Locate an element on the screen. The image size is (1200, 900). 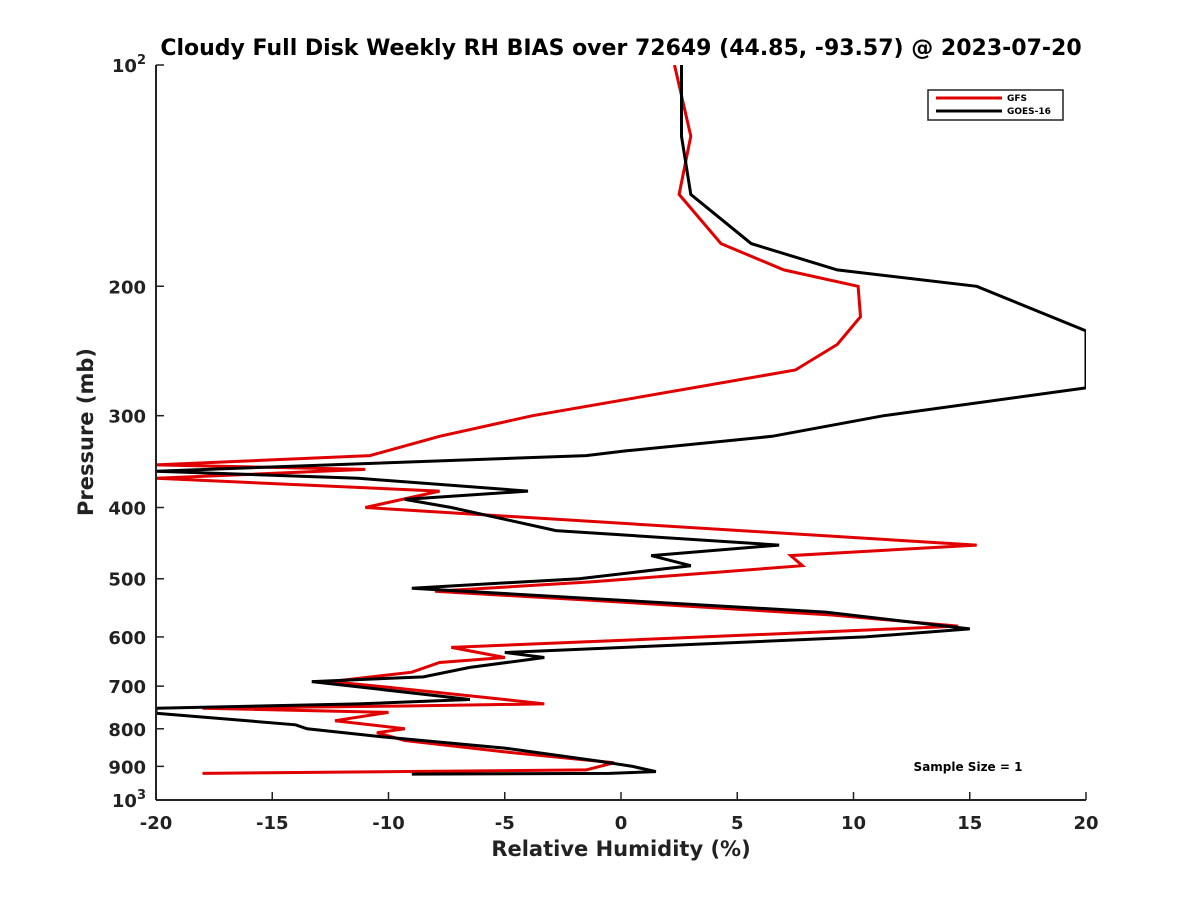
y-tick-label: 200 is located at coordinates (127, 287).